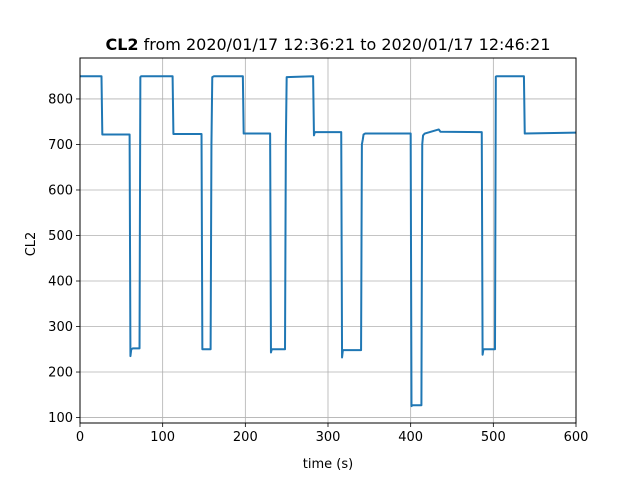 The height and width of the screenshot is (480, 640). What do you see at coordinates (493, 437) in the screenshot?
I see `x-tick-label: 500` at bounding box center [493, 437].